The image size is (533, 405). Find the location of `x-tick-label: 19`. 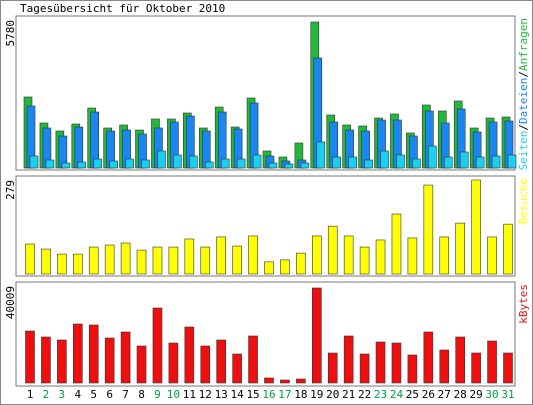

x-tick-label: 19 is located at coordinates (316, 394).